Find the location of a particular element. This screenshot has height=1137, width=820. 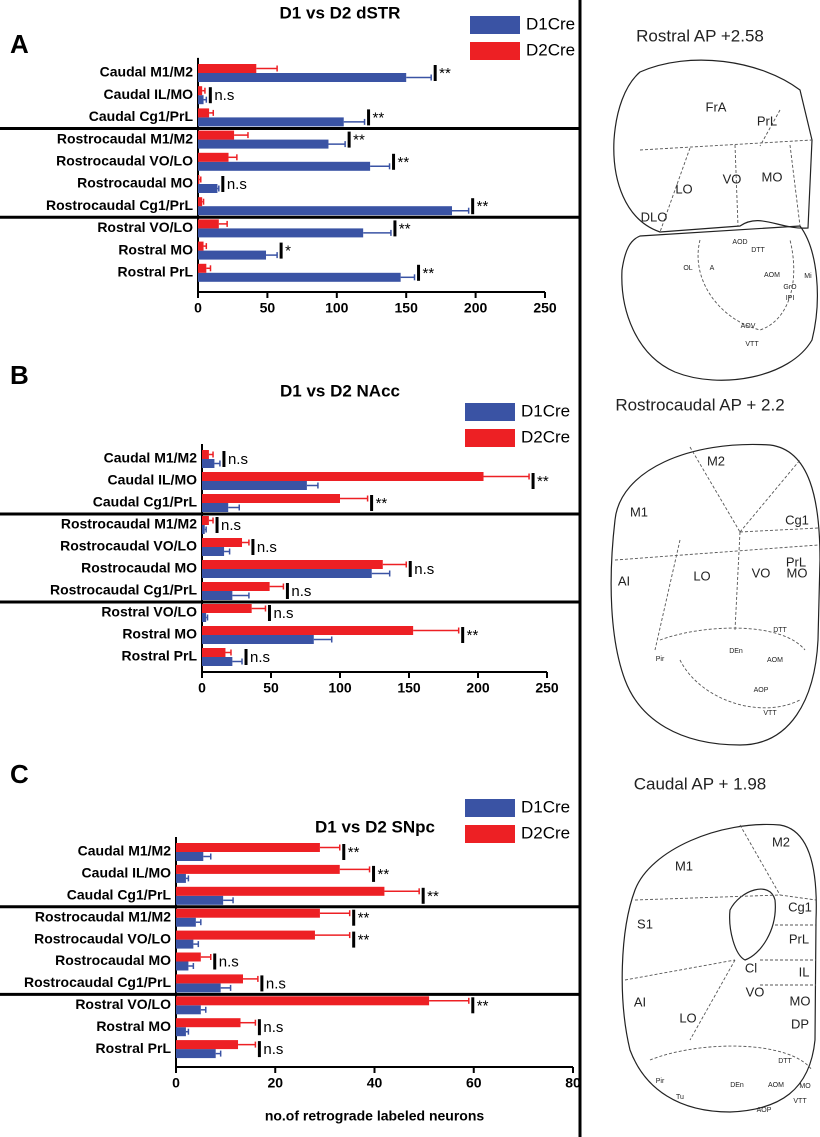

category-label: Rostrocaudal M1/M2 is located at coordinates (125, 138).